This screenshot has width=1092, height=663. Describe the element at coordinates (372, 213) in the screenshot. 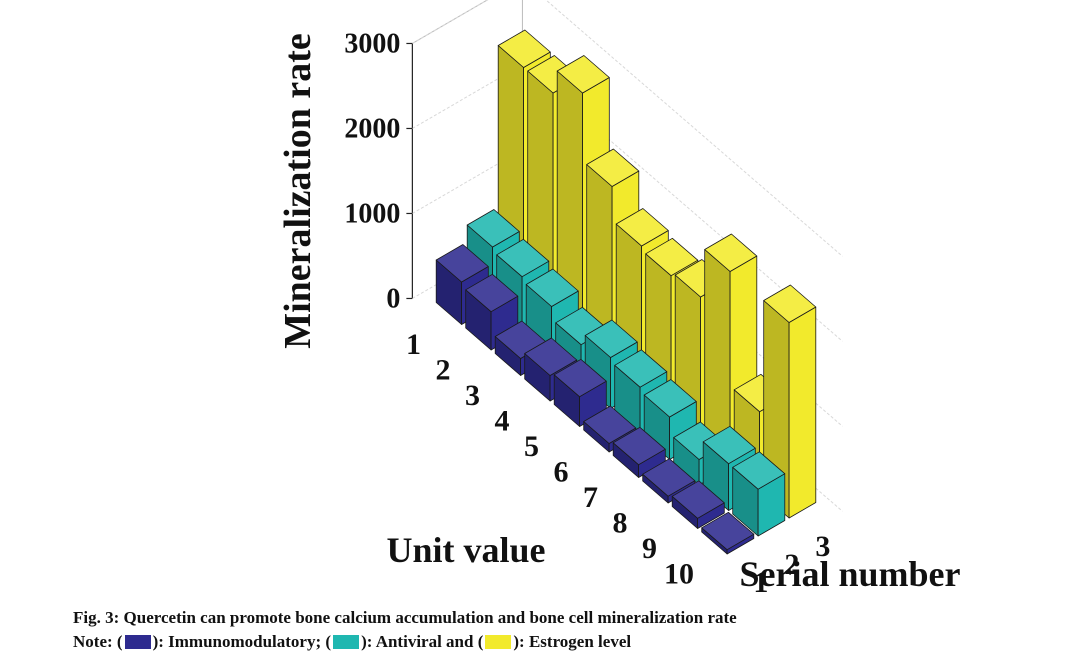

I see `y-tick-label: 1000` at that location.